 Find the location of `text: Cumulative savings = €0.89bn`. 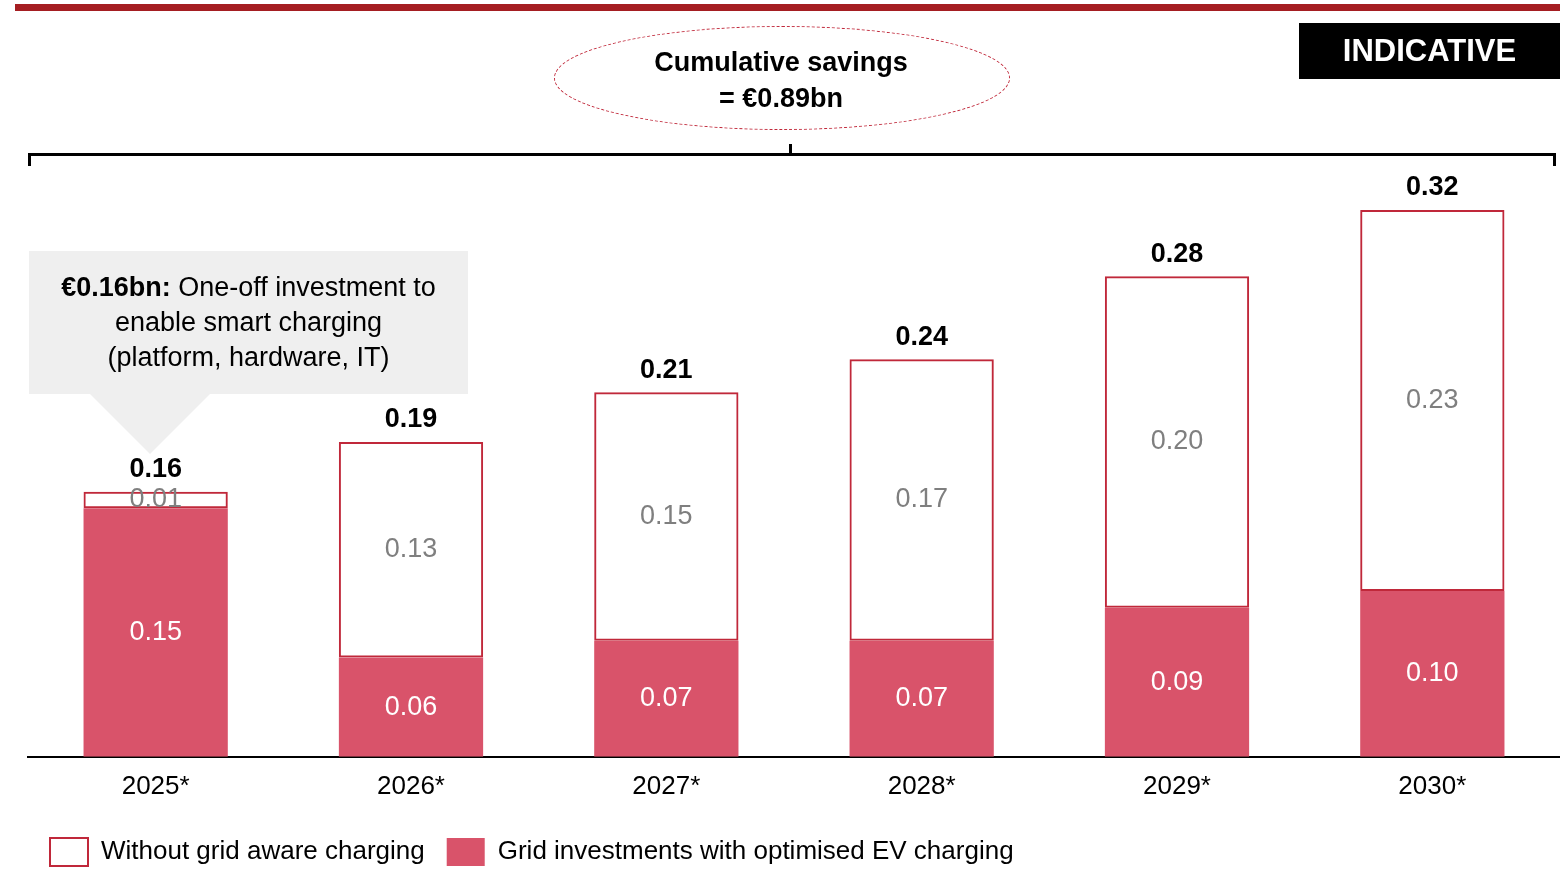

text: Cumulative savings = €0.89bn is located at coordinates (781, 80).